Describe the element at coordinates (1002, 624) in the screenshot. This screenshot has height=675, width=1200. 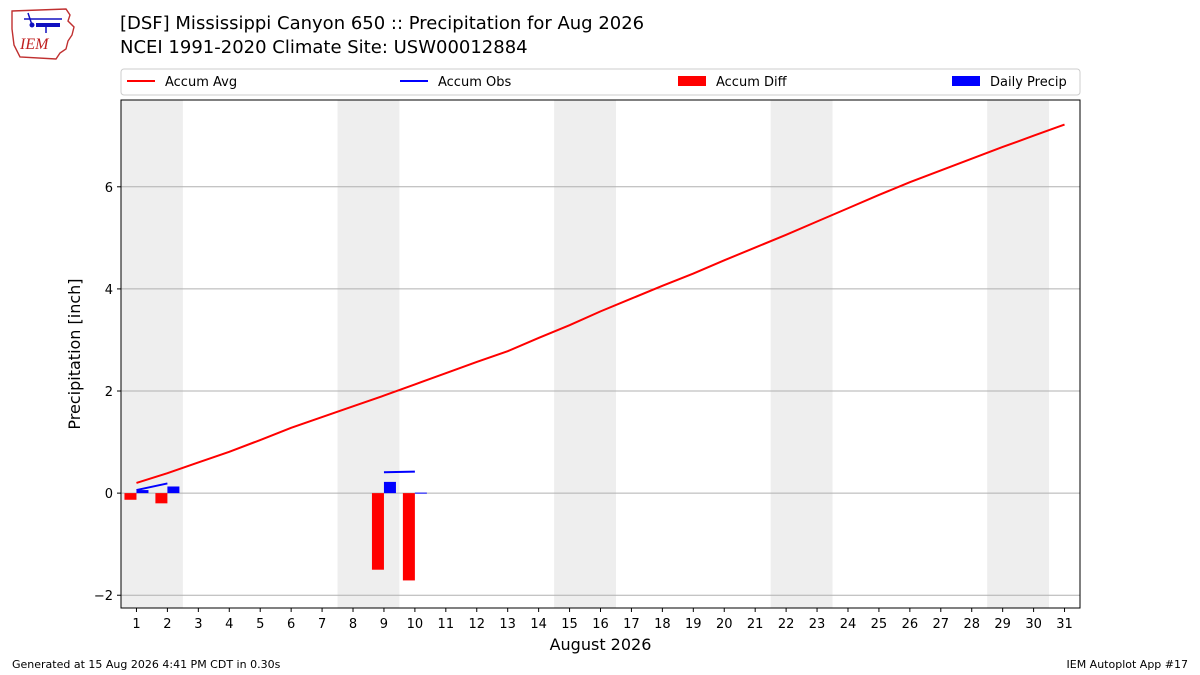
I see `x-tick-label: 29` at that location.